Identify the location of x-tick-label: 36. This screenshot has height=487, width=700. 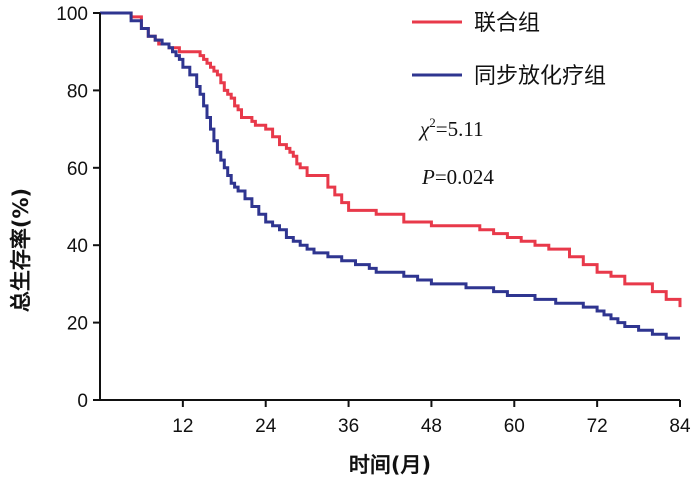
(348, 426).